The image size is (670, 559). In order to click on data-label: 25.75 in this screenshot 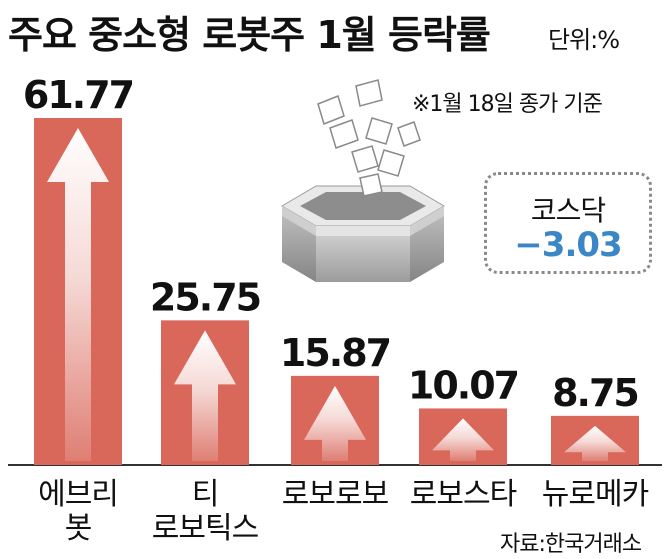, I will do `click(205, 297)`.